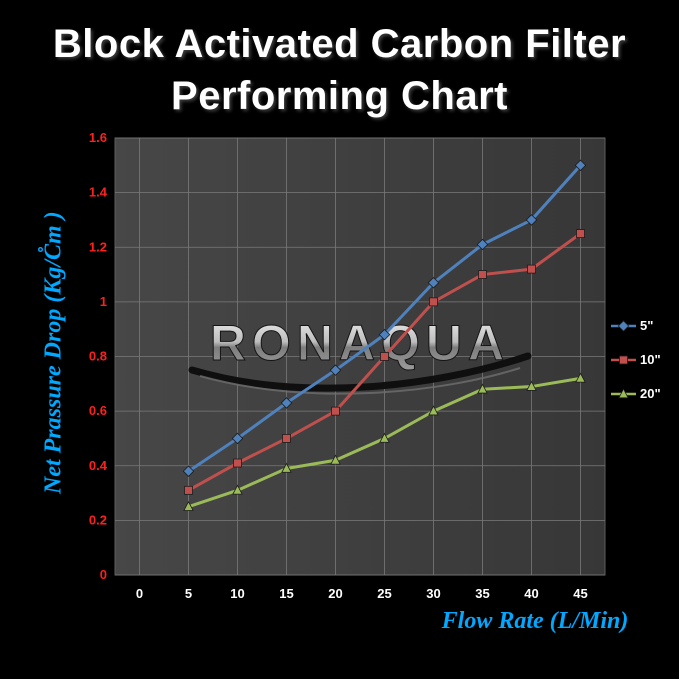 This screenshot has width=679, height=679. I want to click on y-tick-label: 1.6, so click(98, 137).